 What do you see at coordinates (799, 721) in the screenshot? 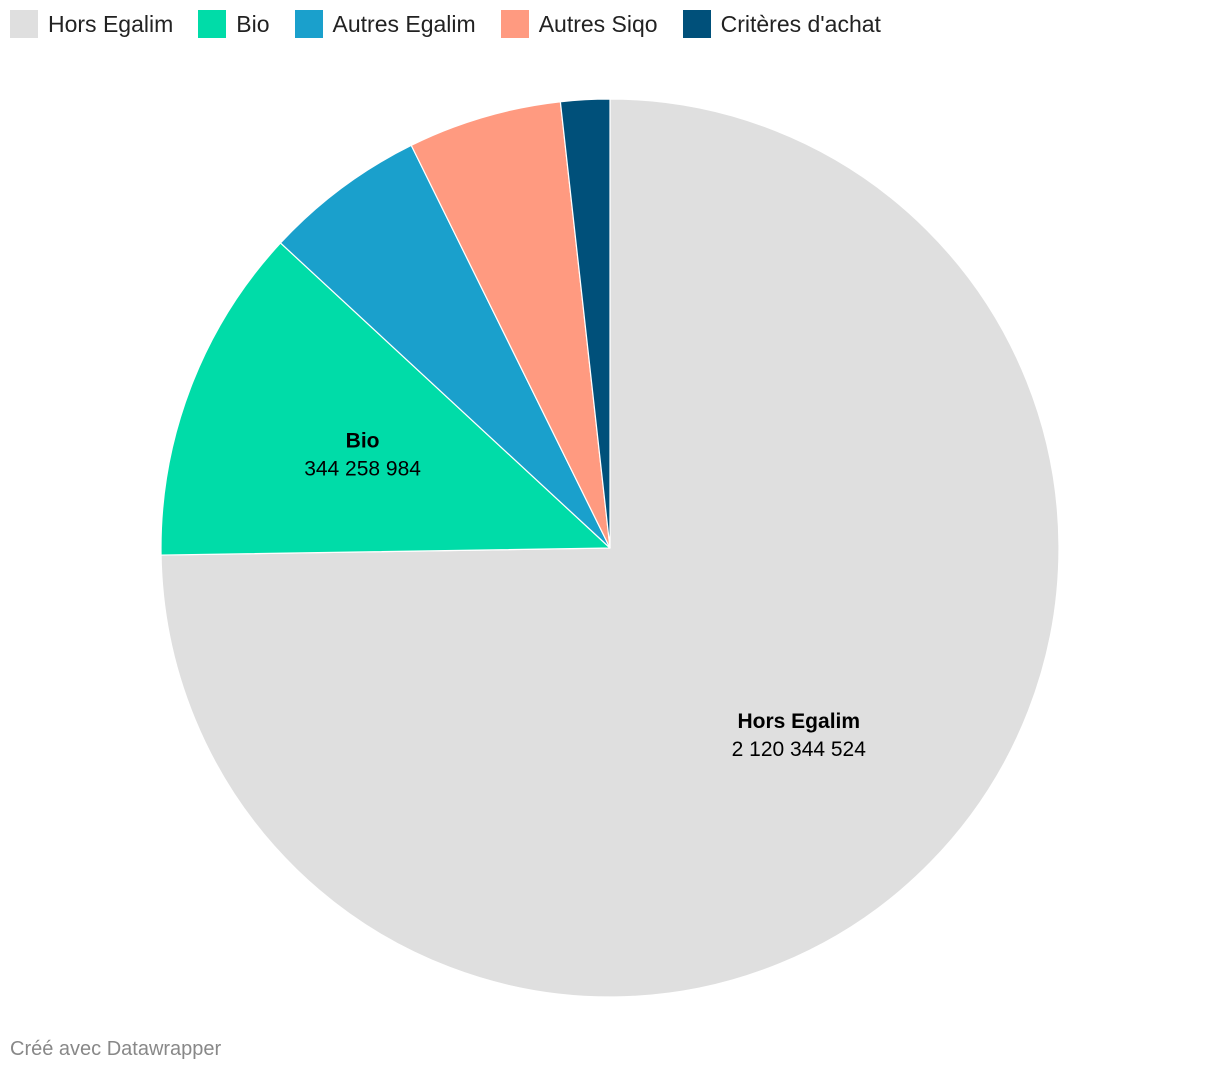
I see `slice-label-name-hors-egalim: Hors Egalim` at bounding box center [799, 721].